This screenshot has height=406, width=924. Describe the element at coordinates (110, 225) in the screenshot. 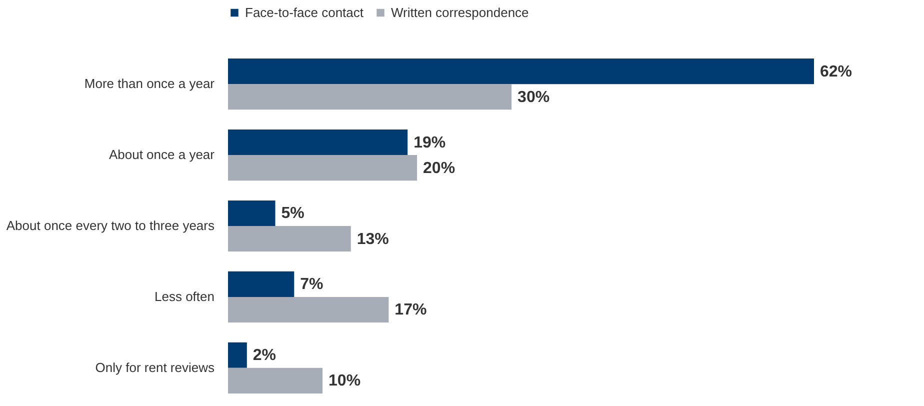

I see `y-tick-label: About once every two to three years` at that location.